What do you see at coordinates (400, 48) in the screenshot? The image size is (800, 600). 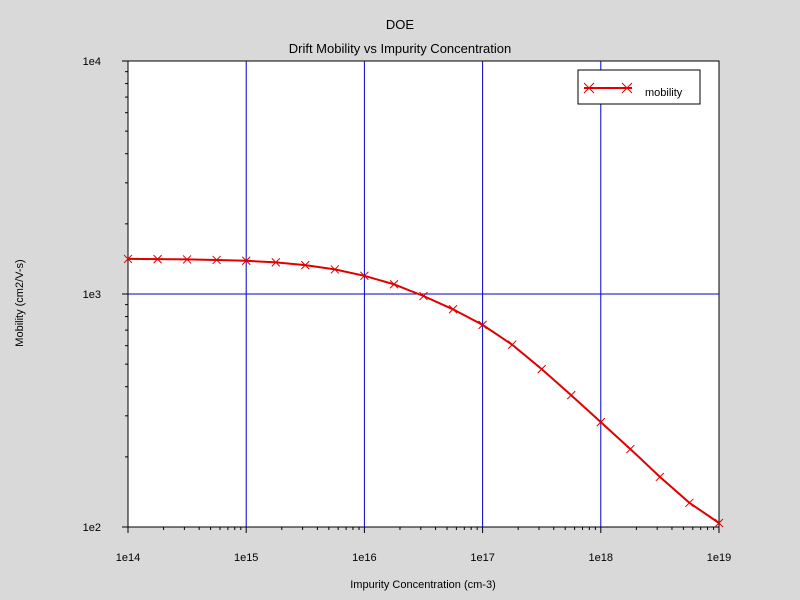 I see `chart-title: Drift Mobility vs Impurity Concentration` at bounding box center [400, 48].